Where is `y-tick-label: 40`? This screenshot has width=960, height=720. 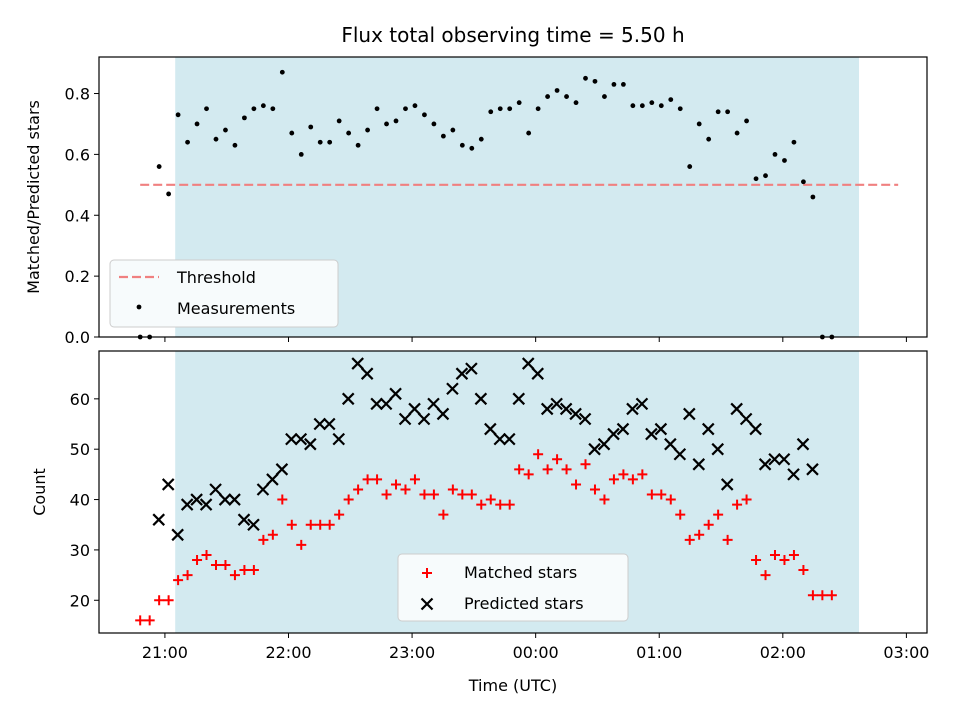
y-tick-label: 40 is located at coordinates (80, 500).